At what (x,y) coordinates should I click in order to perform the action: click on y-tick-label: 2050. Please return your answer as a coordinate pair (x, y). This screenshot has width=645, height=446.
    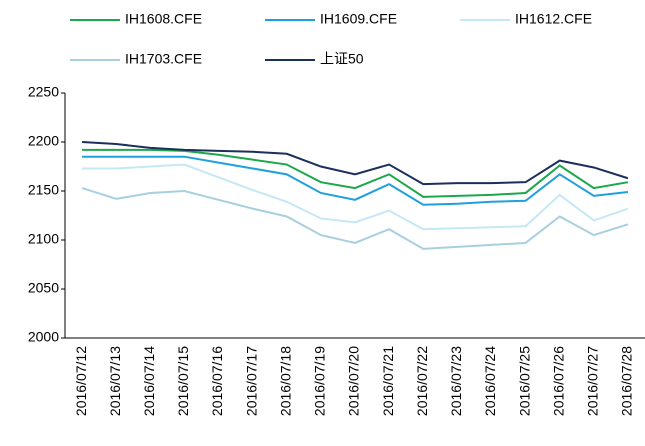
    Looking at the image, I should click on (43, 288).